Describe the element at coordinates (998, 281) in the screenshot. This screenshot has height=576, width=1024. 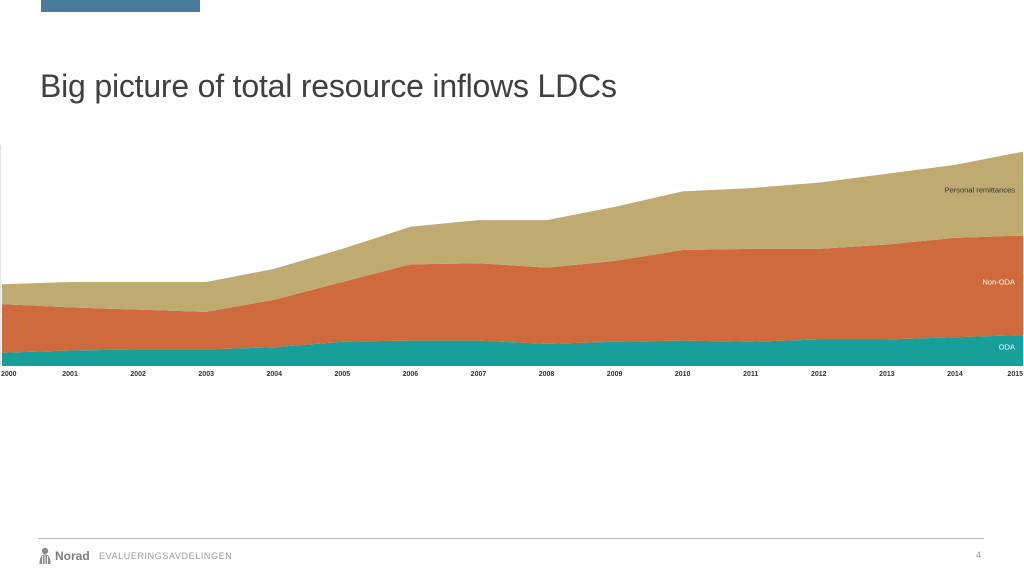
I see `series-label: Non-ODA` at that location.